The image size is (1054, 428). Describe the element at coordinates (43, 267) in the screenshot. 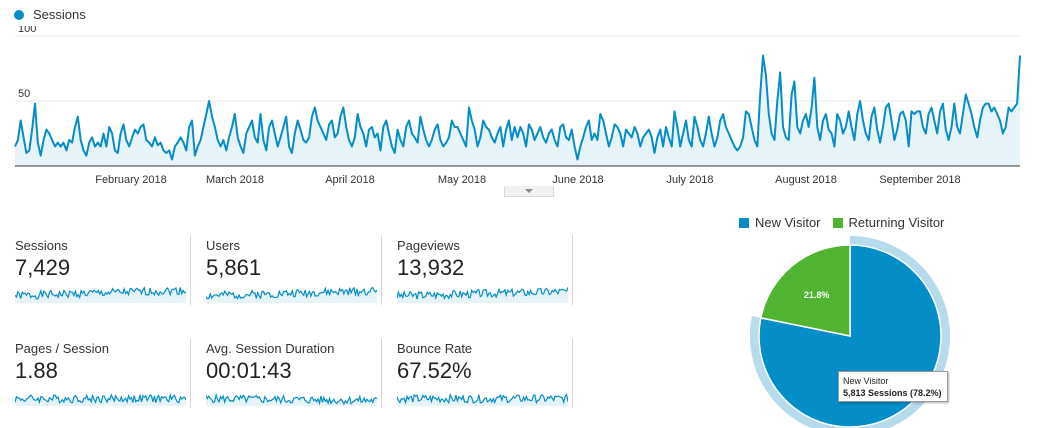

I see `metric-value: 7,429` at that location.